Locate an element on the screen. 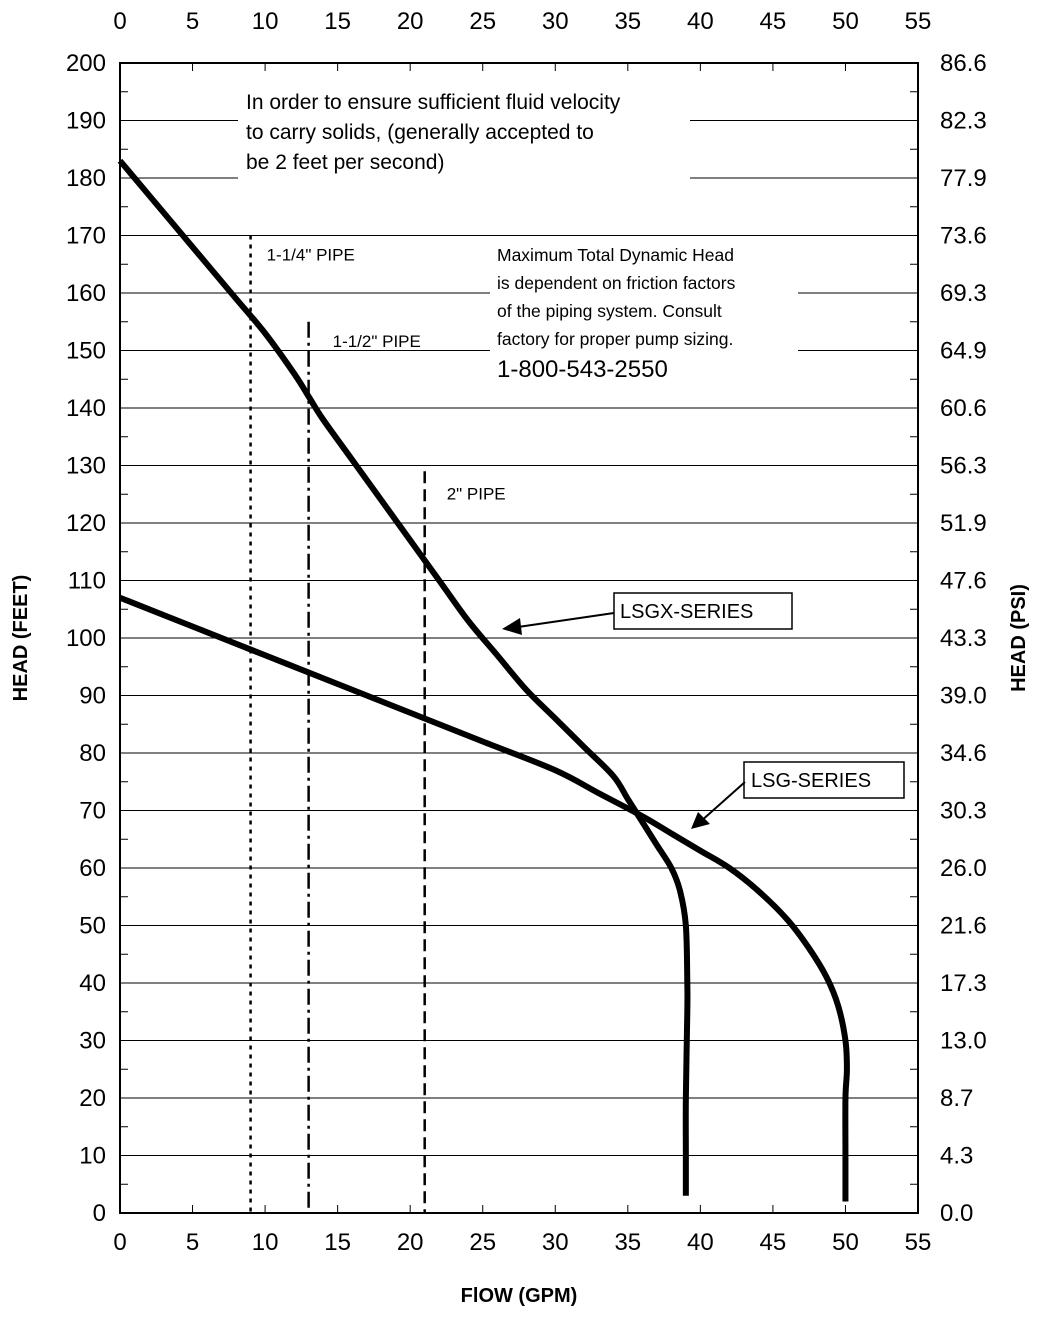 The width and height of the screenshot is (1037, 1318). y-tick-label: 190 is located at coordinates (86, 121).